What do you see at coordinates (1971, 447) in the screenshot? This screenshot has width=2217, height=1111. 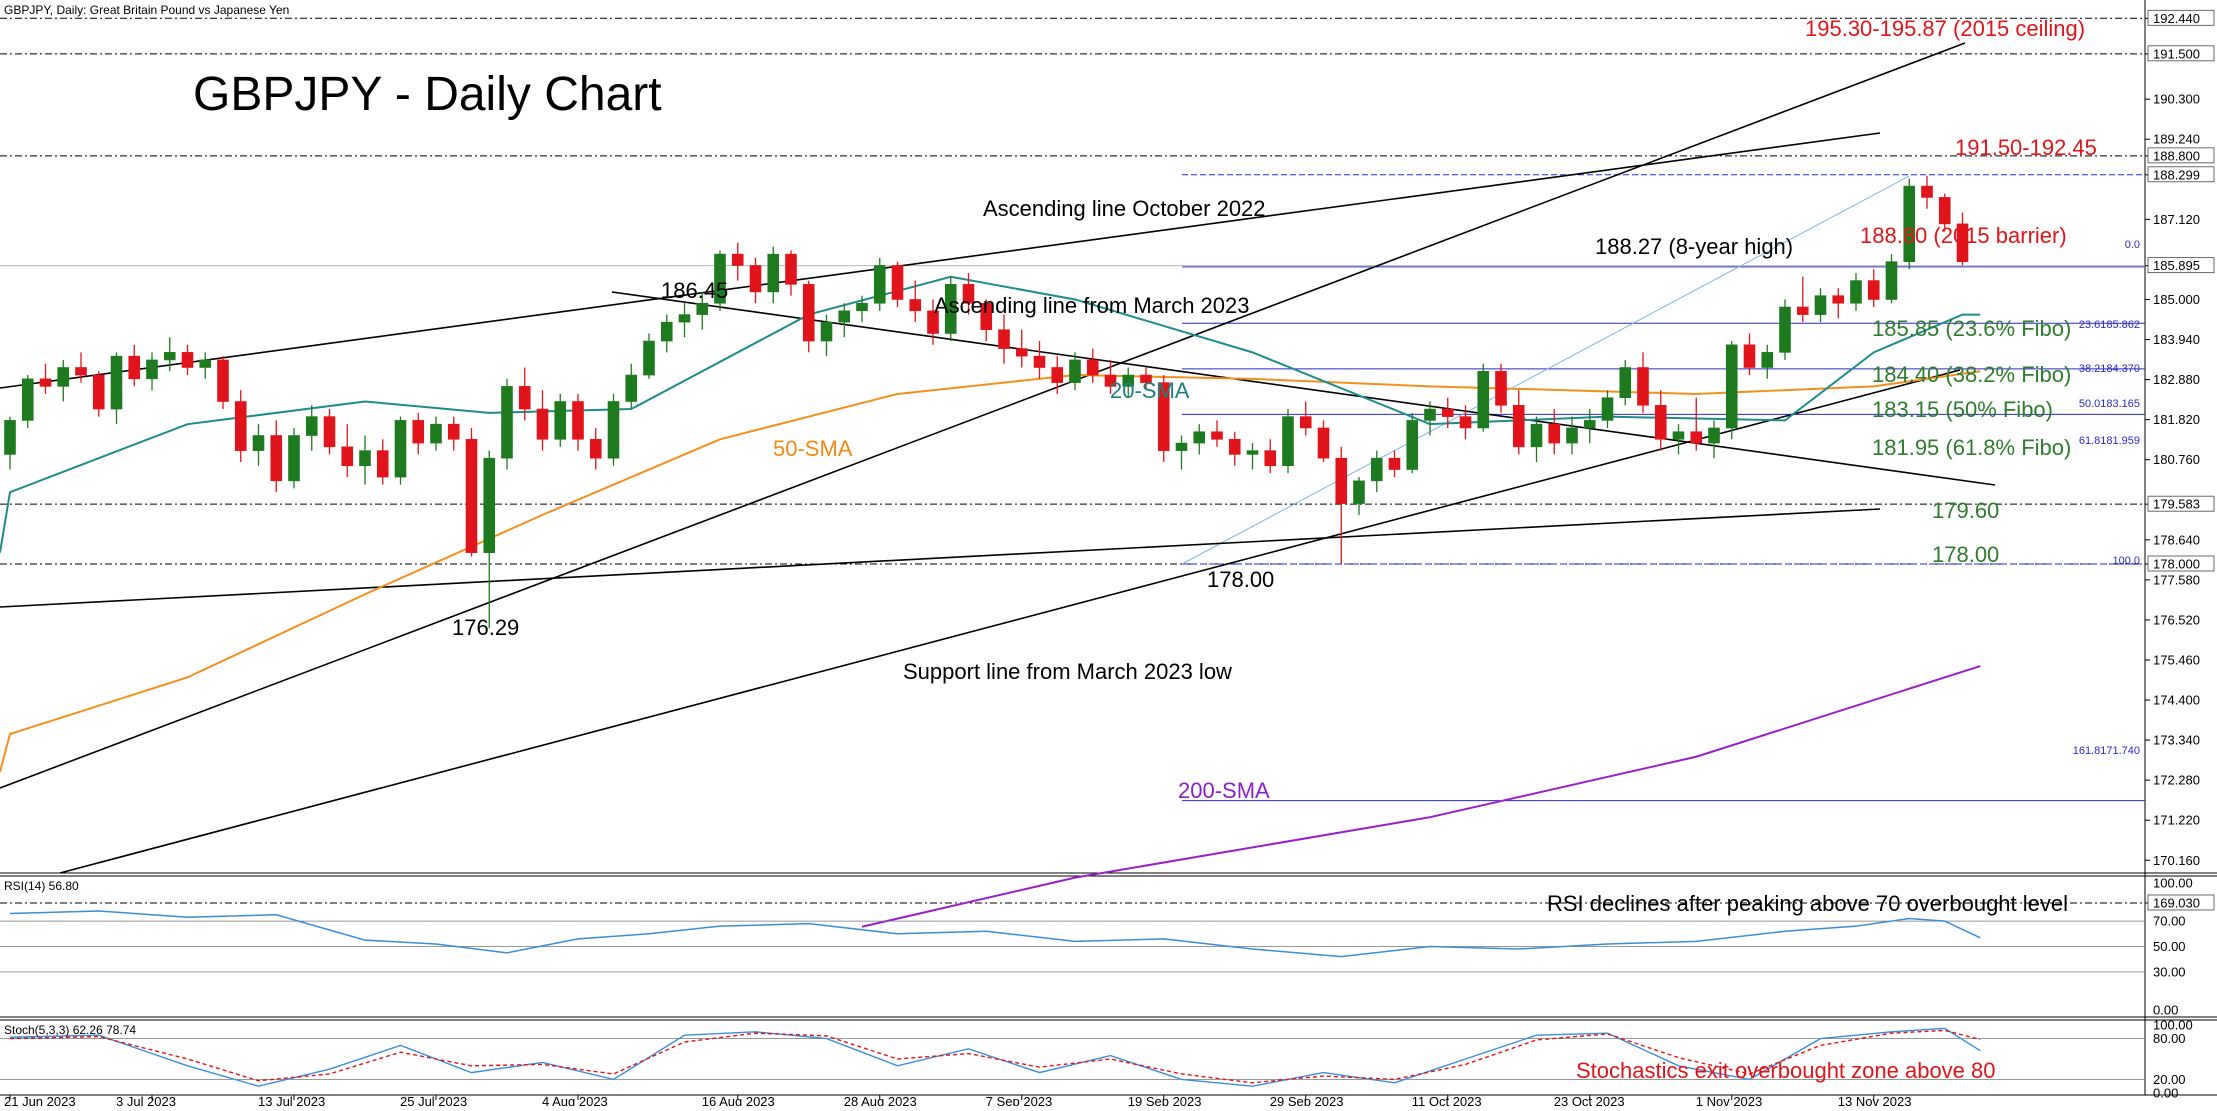 I see `annotation-fibo-61-8: 181.95 (61.8% Fibo)` at bounding box center [1971, 447].